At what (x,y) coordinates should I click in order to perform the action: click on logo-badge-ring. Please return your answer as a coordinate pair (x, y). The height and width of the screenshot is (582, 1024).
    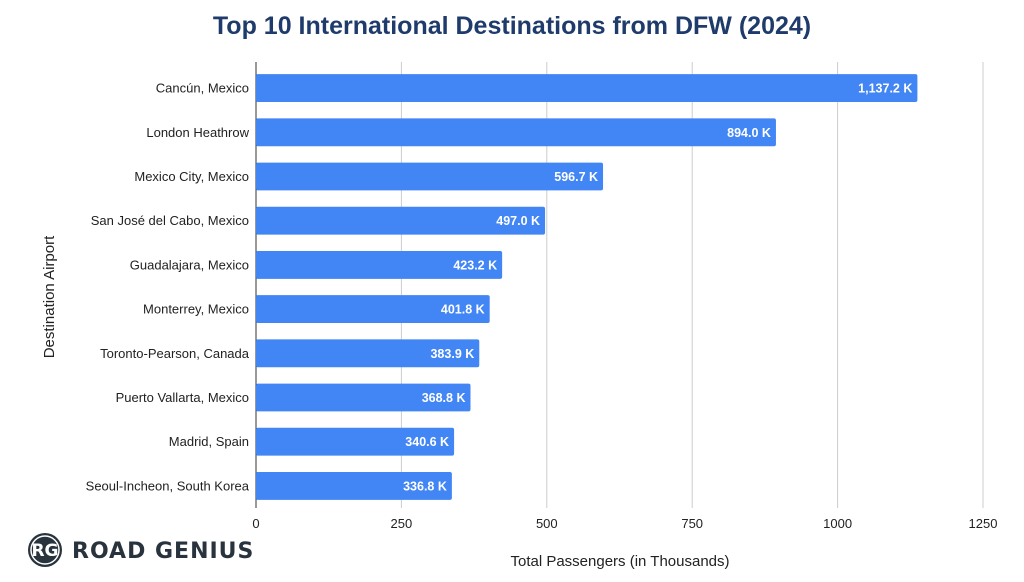
    Looking at the image, I should click on (45, 550).